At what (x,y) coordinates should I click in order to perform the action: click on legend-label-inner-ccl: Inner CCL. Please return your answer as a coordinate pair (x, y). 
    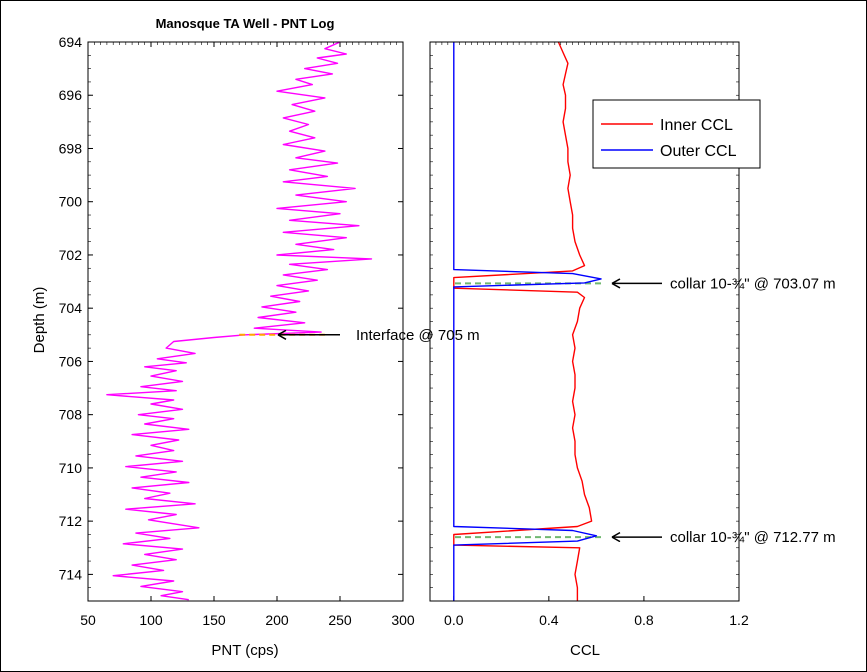
    Looking at the image, I should click on (696, 125).